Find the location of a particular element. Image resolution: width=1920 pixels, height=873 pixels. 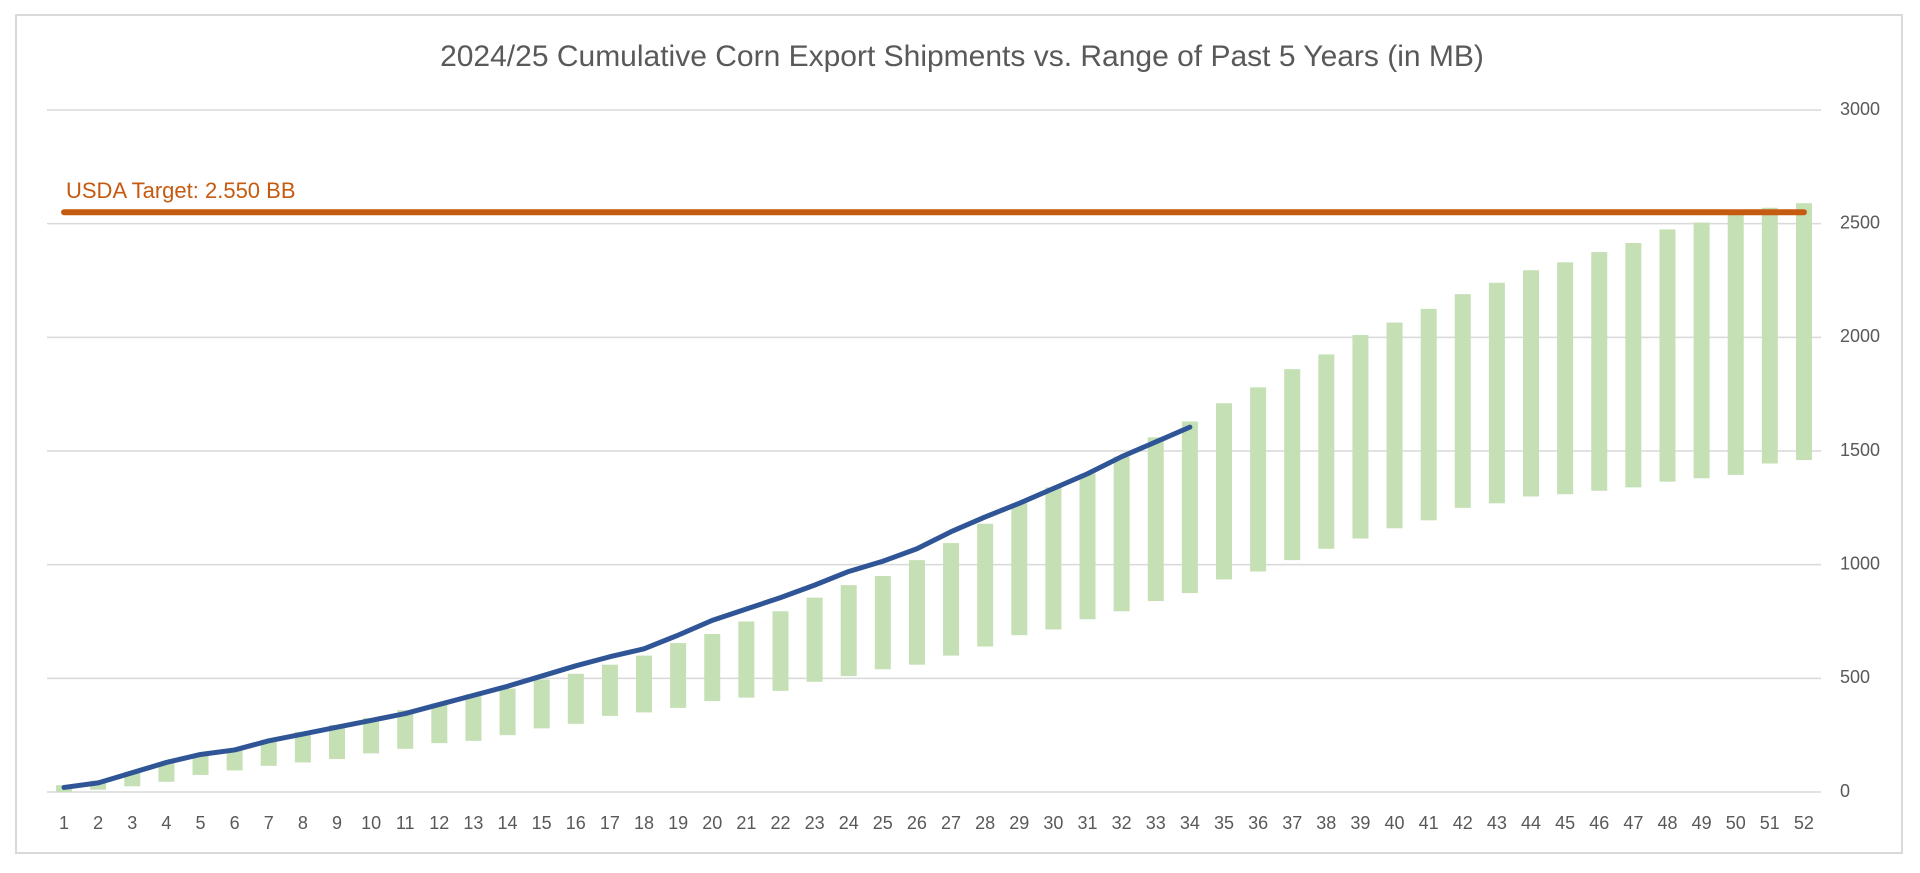

x-tick-label: 49 is located at coordinates (1702, 823).